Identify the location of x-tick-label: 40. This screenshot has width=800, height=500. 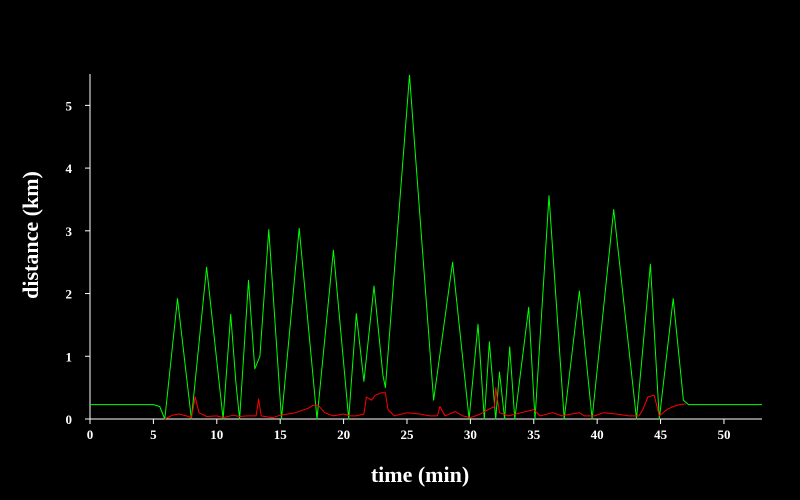
(597, 434).